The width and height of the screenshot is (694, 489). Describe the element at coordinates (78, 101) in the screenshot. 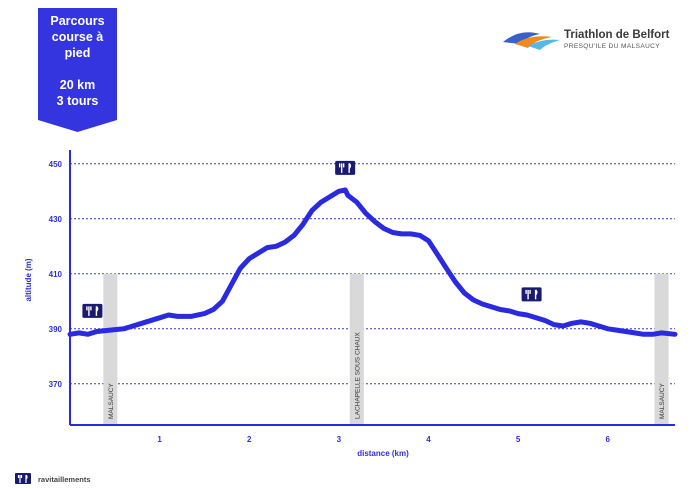

I see `badge-laps: 3 tours` at that location.